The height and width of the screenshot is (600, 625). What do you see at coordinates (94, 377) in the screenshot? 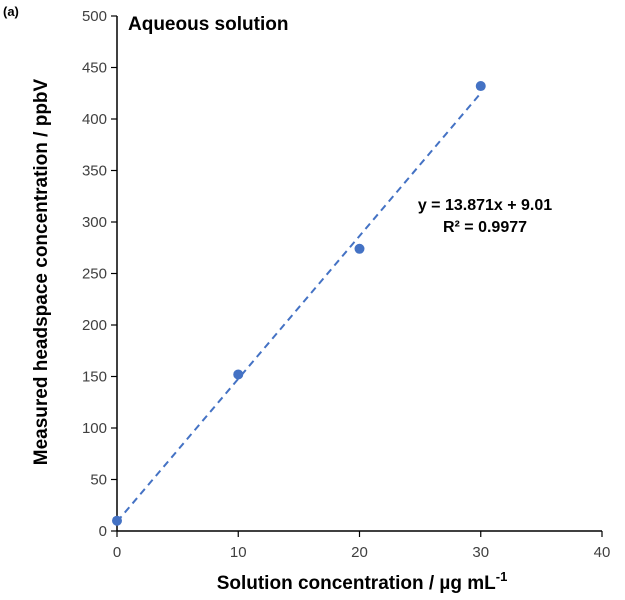
I see `y-tick-label: 150` at bounding box center [94, 377].